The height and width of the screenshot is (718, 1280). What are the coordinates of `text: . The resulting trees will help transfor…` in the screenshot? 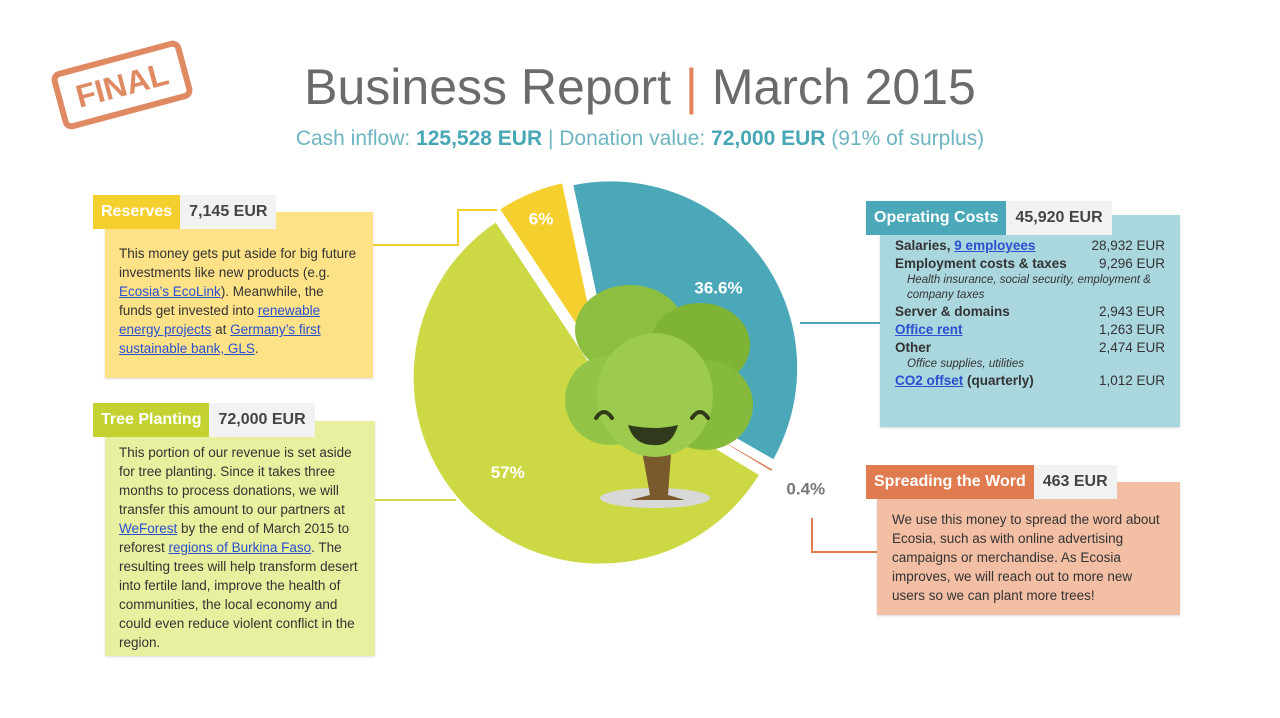 It's located at (238, 595).